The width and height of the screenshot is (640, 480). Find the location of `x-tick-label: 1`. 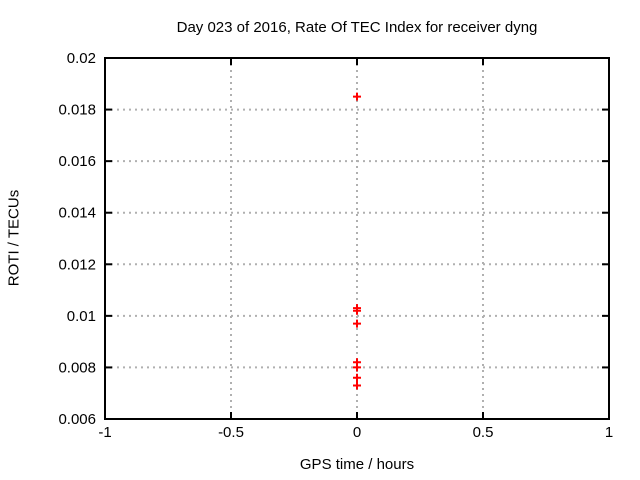

x-tick-label: 1 is located at coordinates (609, 432).